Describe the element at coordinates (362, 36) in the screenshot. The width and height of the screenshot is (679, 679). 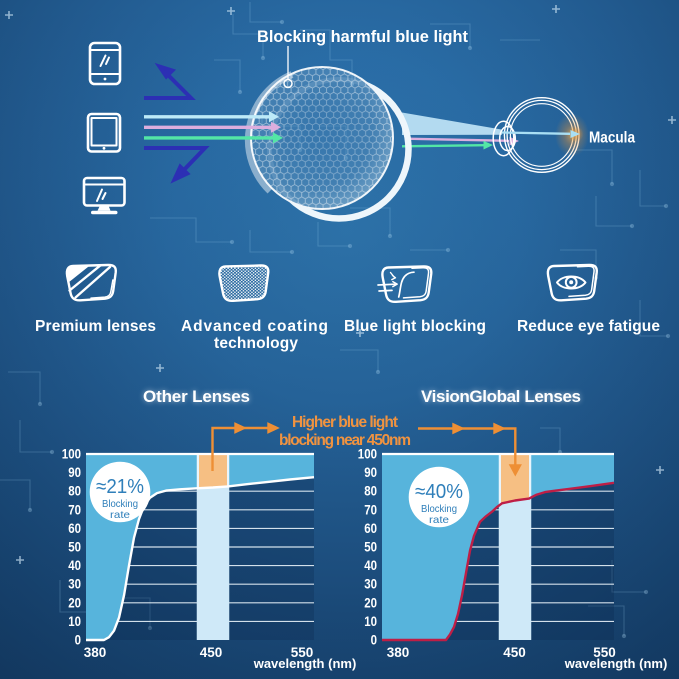
I see `svg-text: Blocking harmful blue light` at that location.